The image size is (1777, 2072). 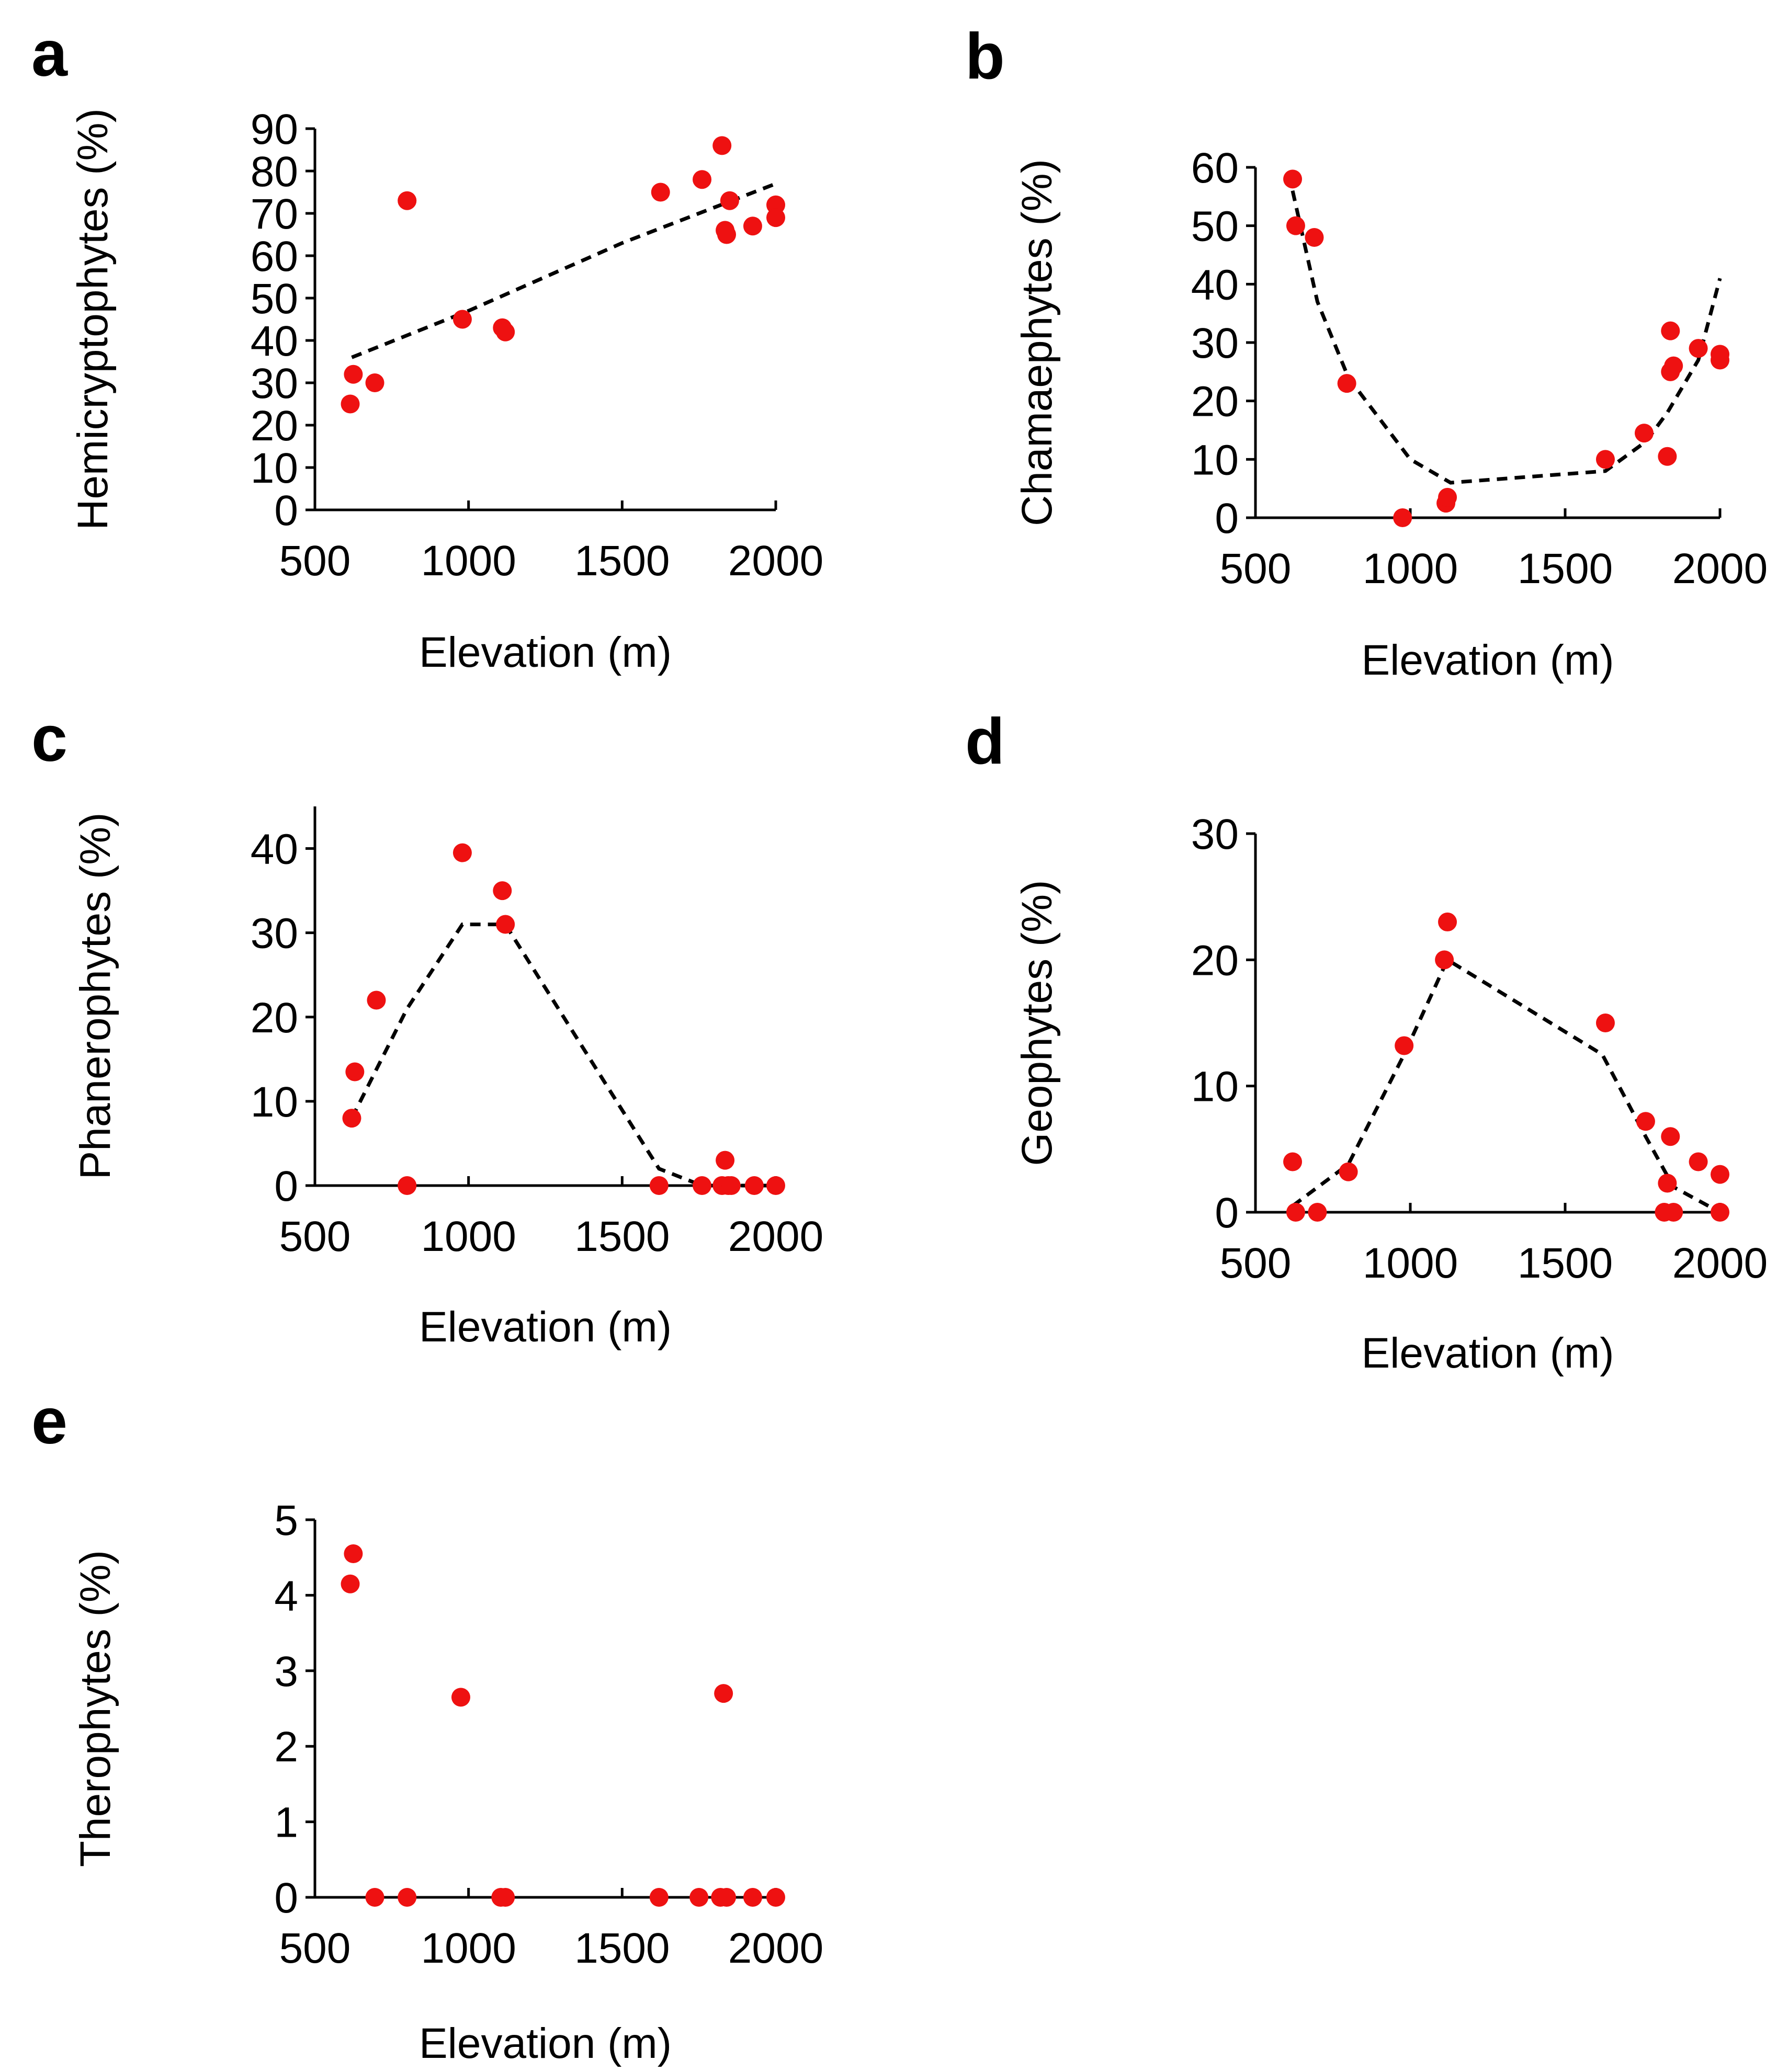 What do you see at coordinates (286, 1520) in the screenshot?
I see `y-tick-label: 5` at bounding box center [286, 1520].